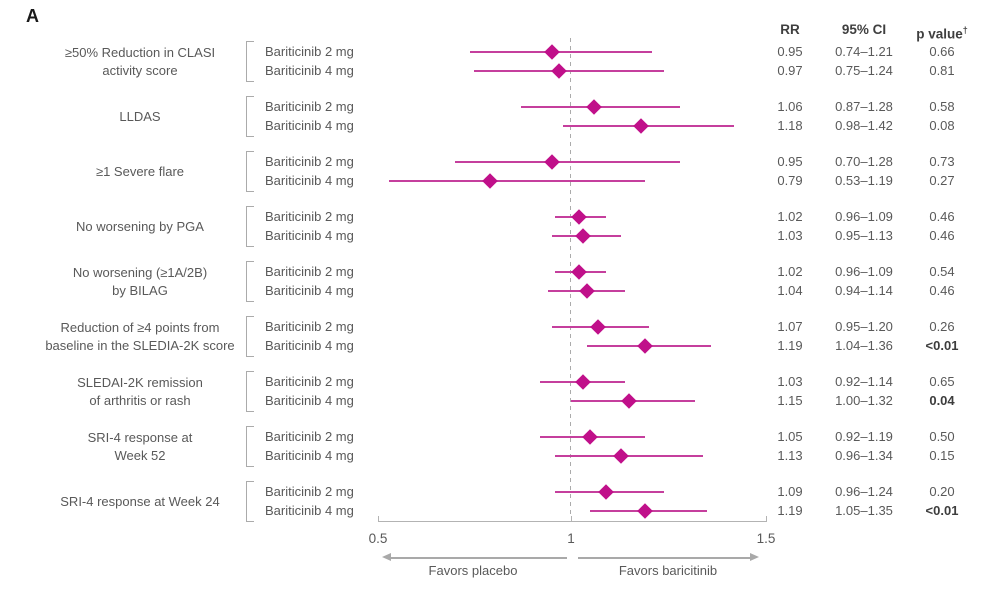 The width and height of the screenshot is (1000, 599). What do you see at coordinates (140, 437) in the screenshot?
I see `outcome-label-line: SRI-4 response at` at bounding box center [140, 437].